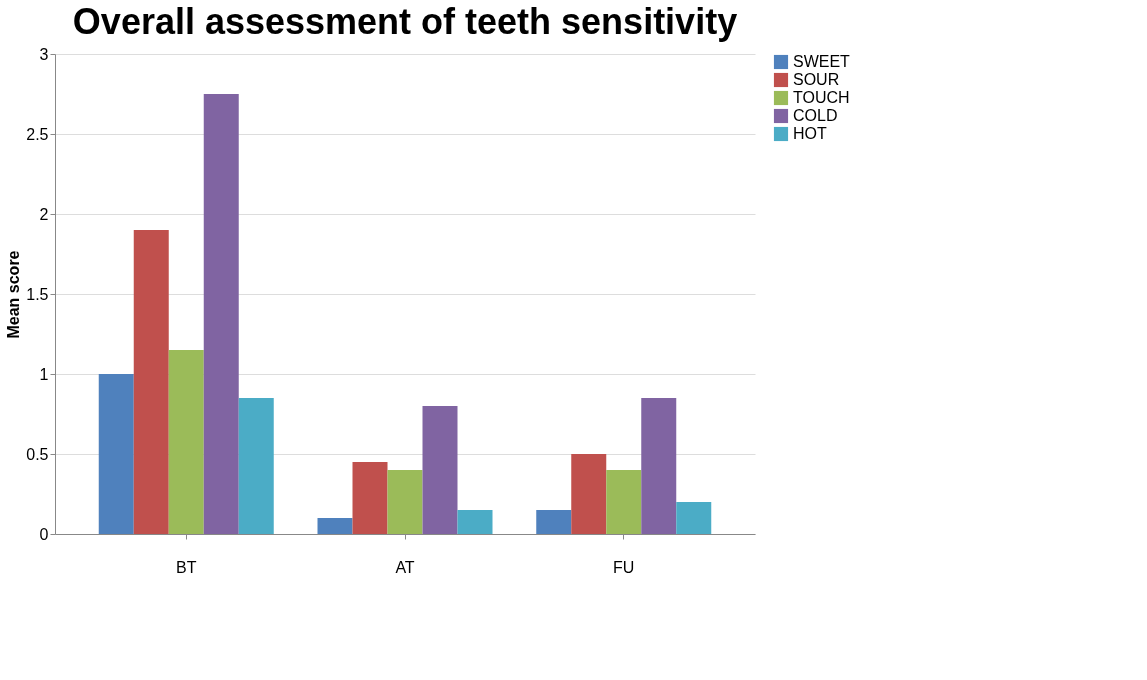 This screenshot has height=680, width=1147. Describe the element at coordinates (821, 97) in the screenshot. I see `legend-label: TOUCH` at that location.